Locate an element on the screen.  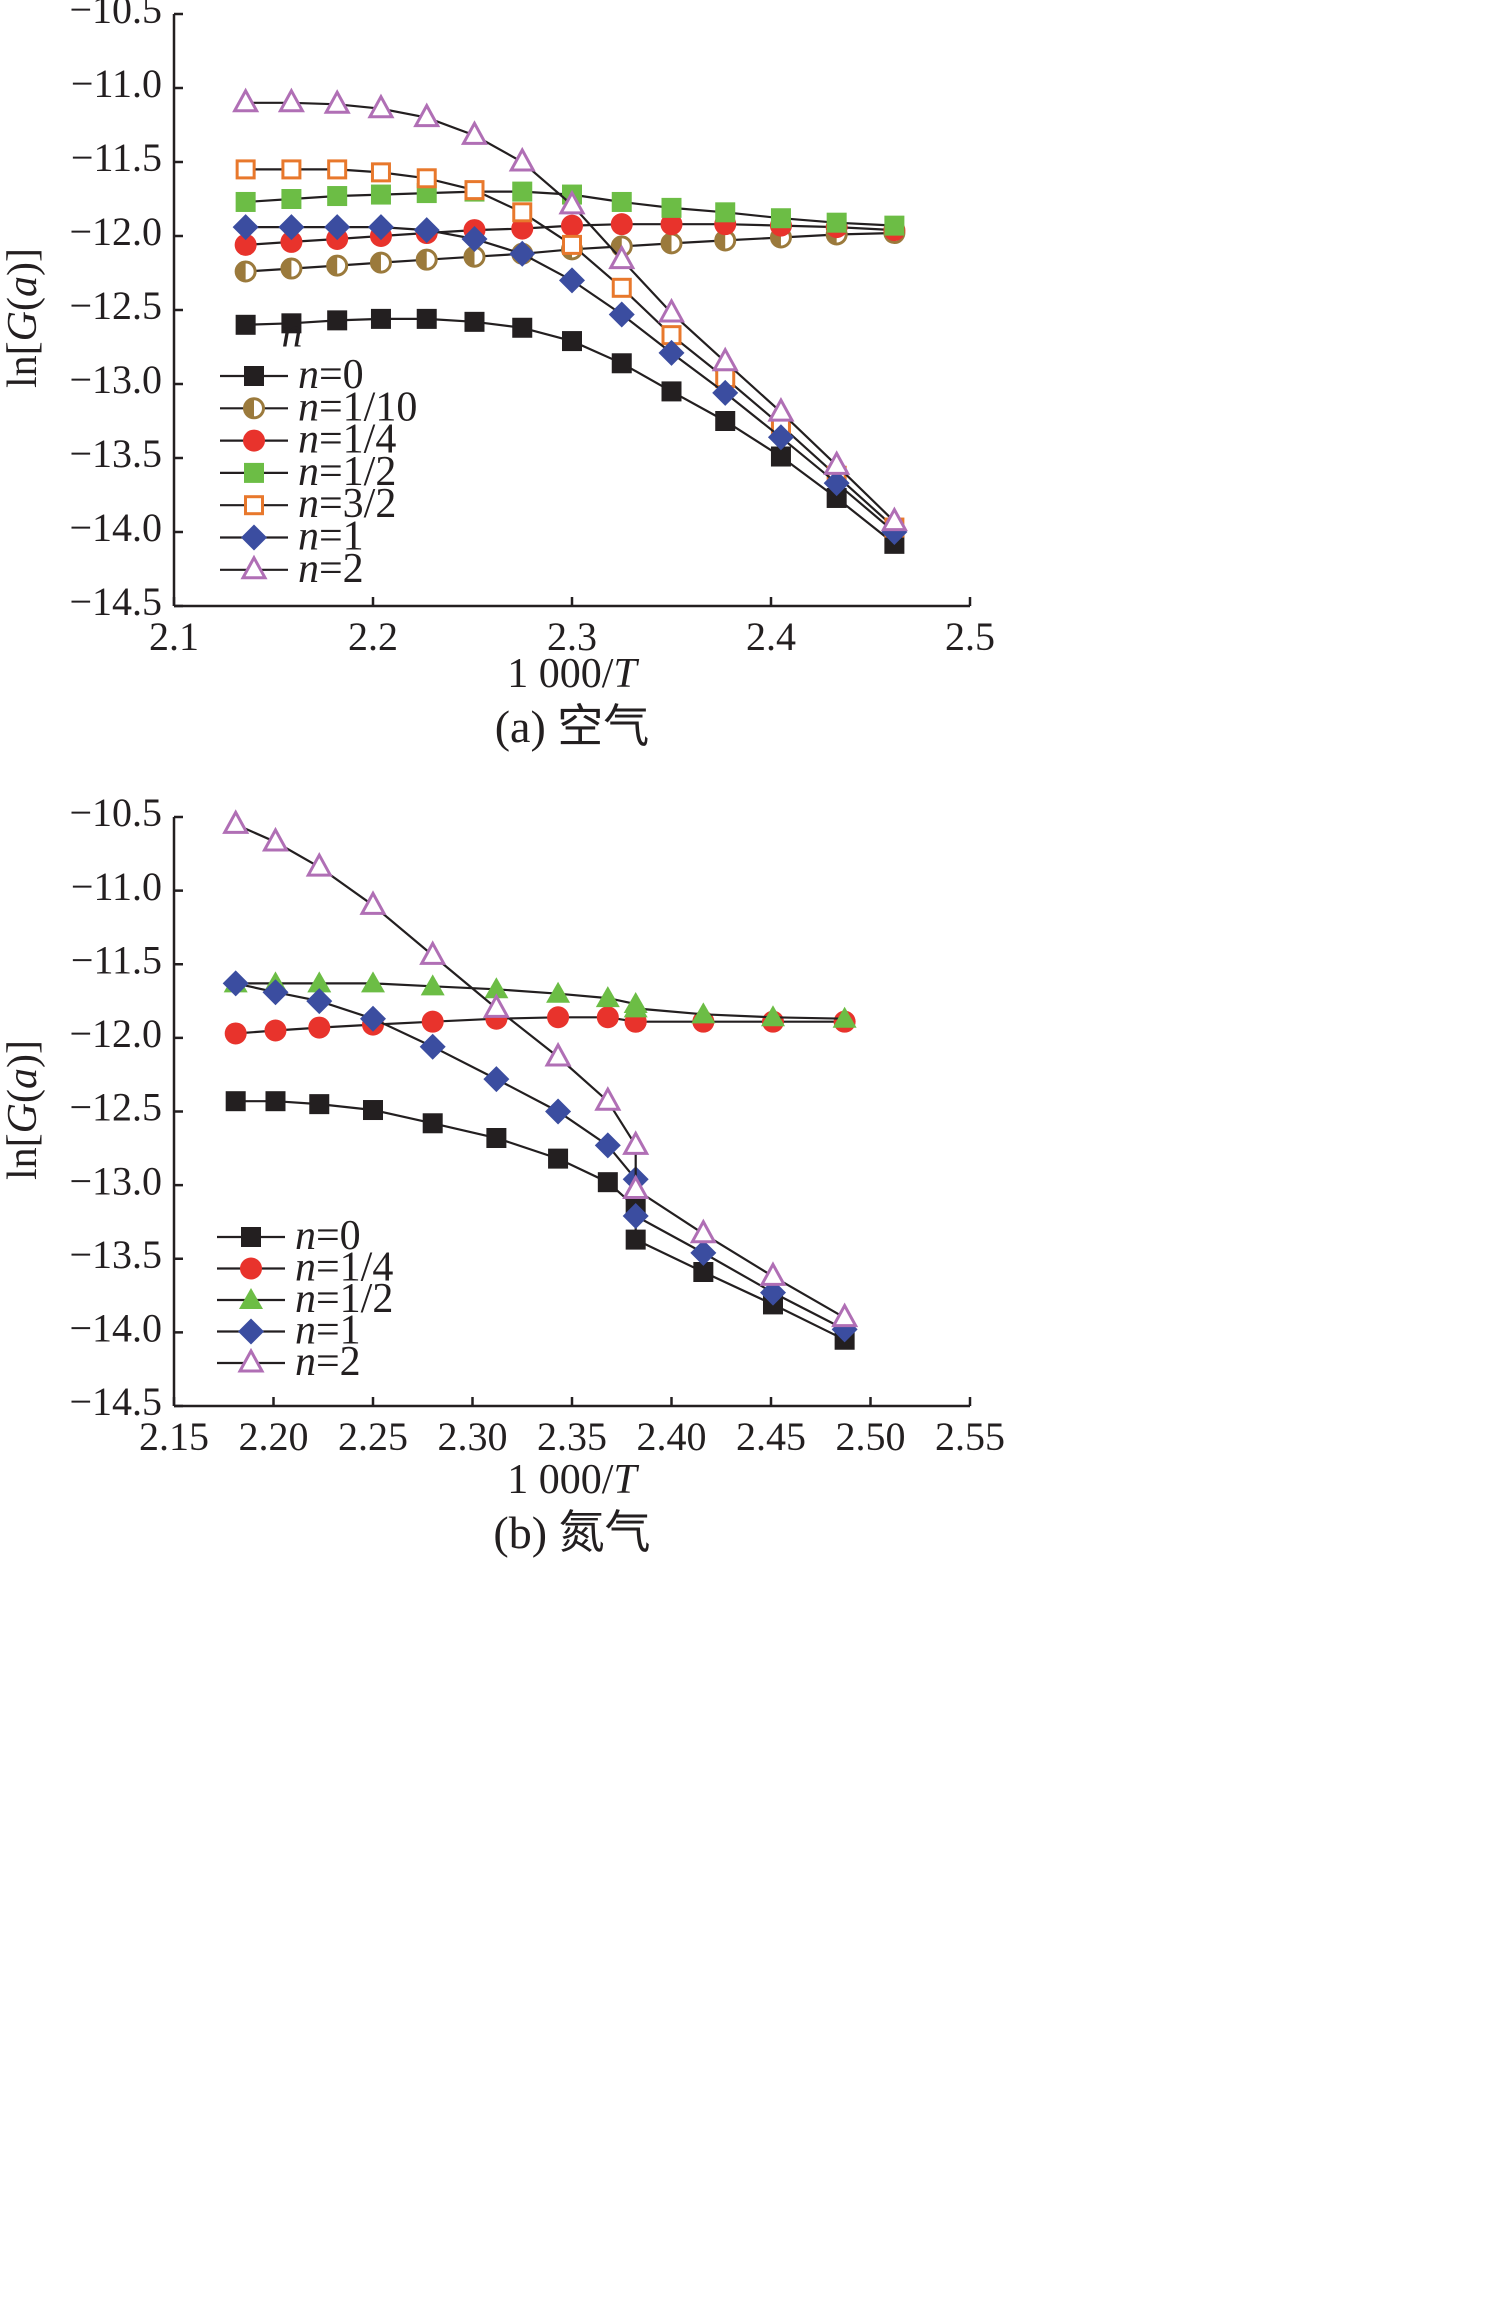
x-tick-label: 2.20 is located at coordinates (274, 1436).